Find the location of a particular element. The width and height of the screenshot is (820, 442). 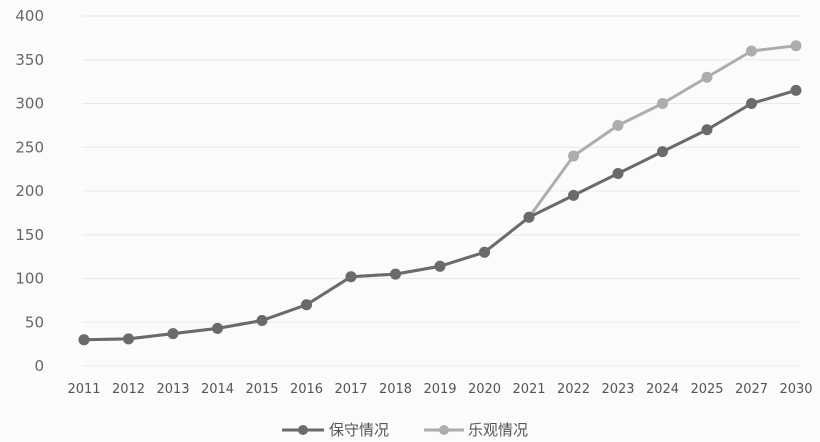

x-tick-label: 2018 is located at coordinates (395, 389).